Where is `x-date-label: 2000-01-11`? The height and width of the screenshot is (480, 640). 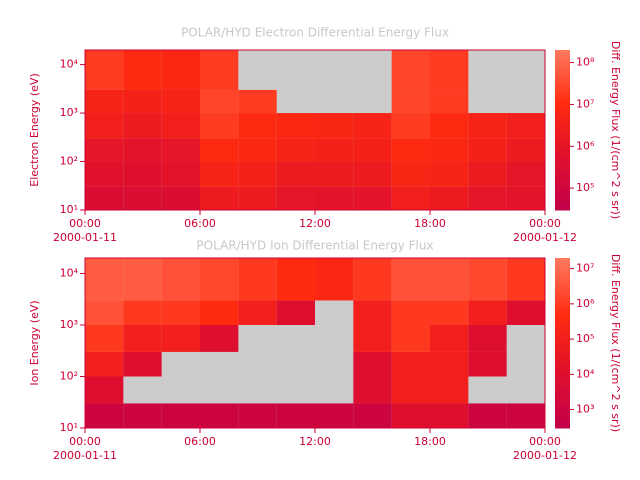 x-date-label: 2000-01-11 is located at coordinates (85, 455).